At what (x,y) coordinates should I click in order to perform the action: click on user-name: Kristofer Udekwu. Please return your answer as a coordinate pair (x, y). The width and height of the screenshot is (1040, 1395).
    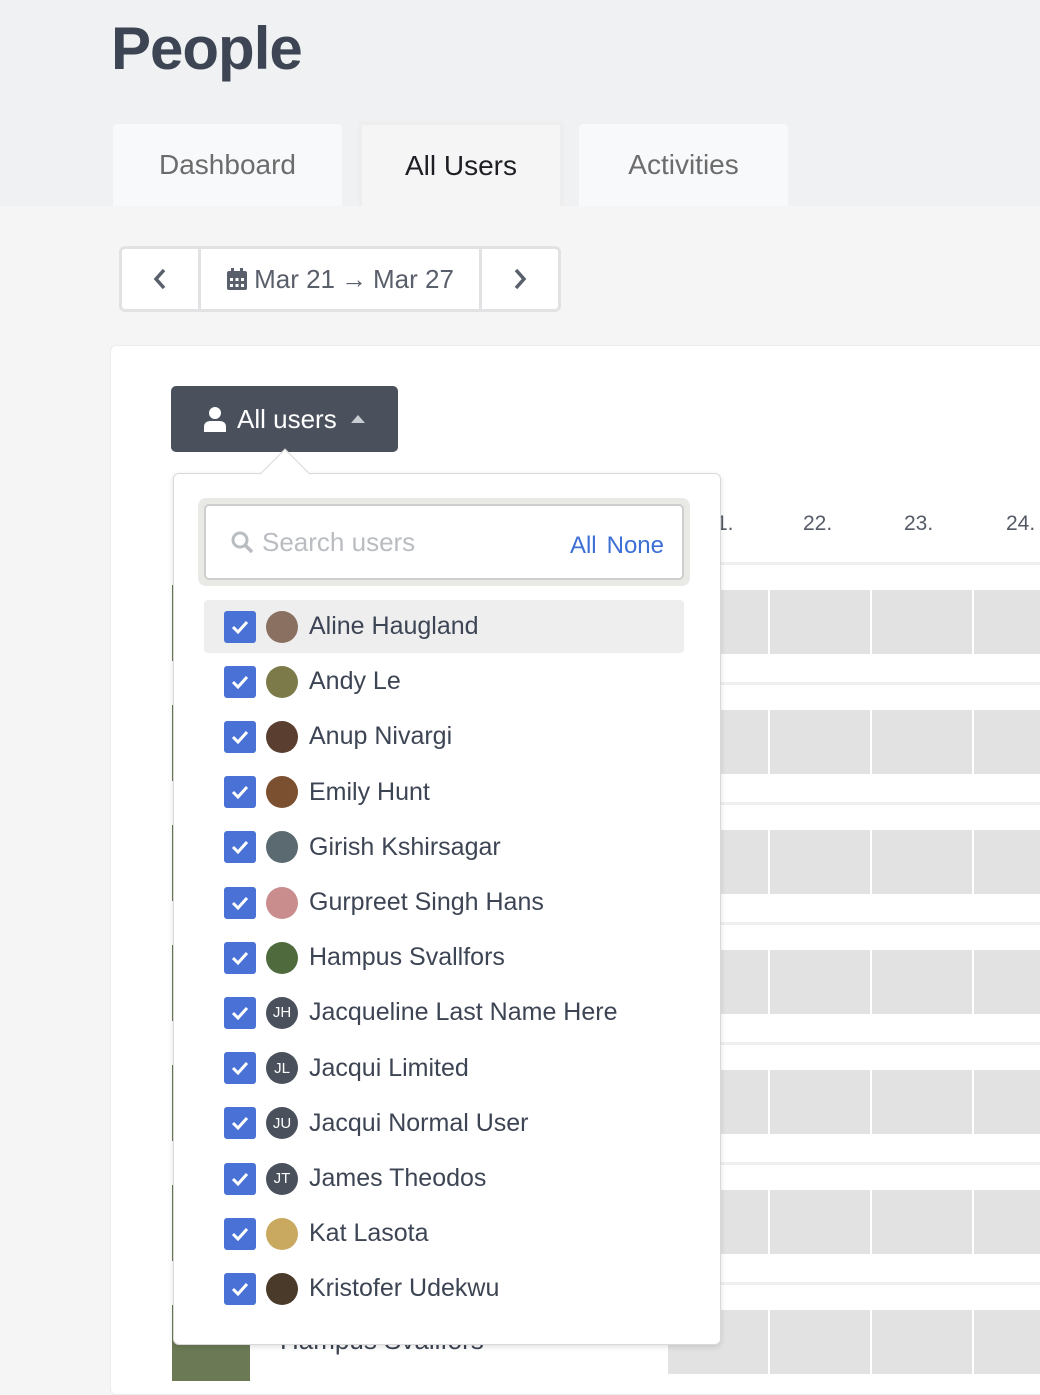
    Looking at the image, I should click on (404, 1288).